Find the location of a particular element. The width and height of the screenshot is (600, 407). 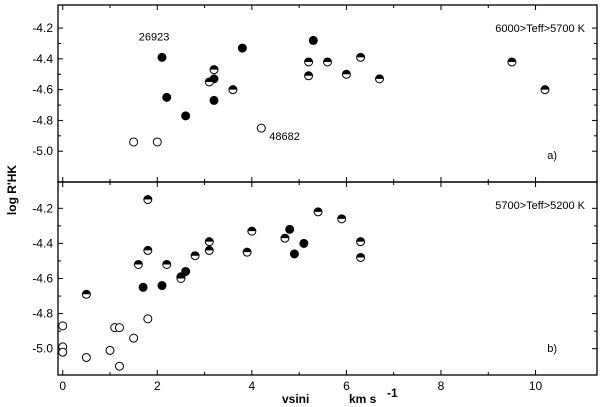

panel-b-teff-range: 5700>Teff>5200 K is located at coordinates (540, 206).